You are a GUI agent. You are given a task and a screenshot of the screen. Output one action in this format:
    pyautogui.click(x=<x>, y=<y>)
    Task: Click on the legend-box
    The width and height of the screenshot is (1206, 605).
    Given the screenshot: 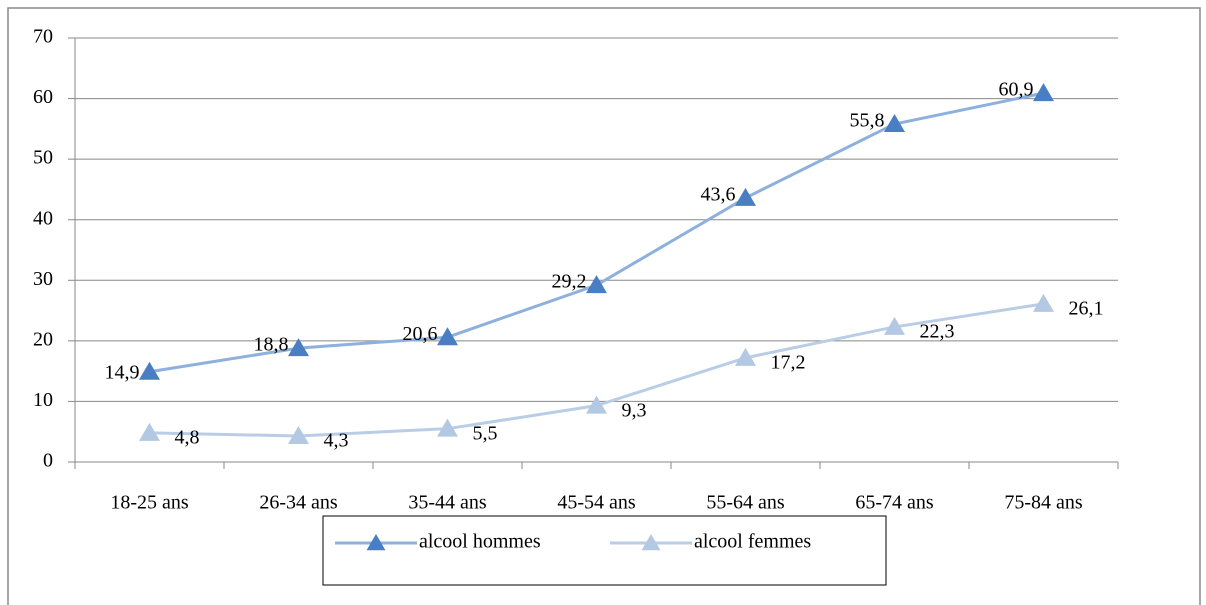 What is the action you would take?
    pyautogui.click(x=604, y=550)
    